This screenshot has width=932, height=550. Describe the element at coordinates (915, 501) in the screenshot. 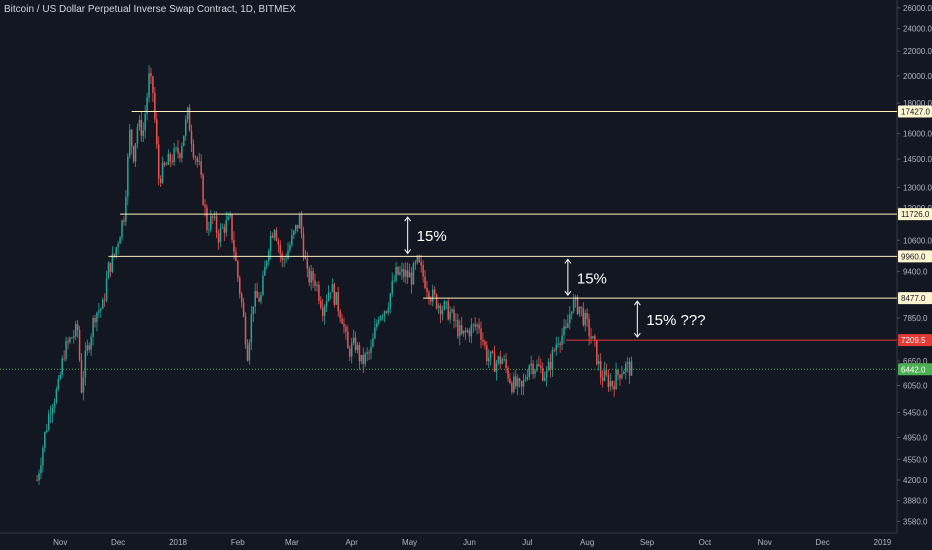

I see `price-tick-label: 3880.0` at that location.